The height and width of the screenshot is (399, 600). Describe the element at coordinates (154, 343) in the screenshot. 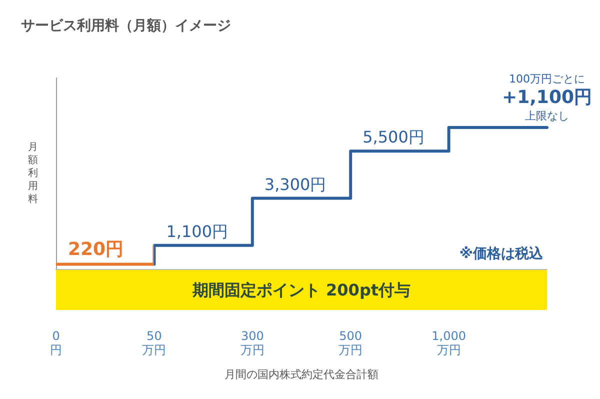

I see `x-tick-label: 50万円` at that location.